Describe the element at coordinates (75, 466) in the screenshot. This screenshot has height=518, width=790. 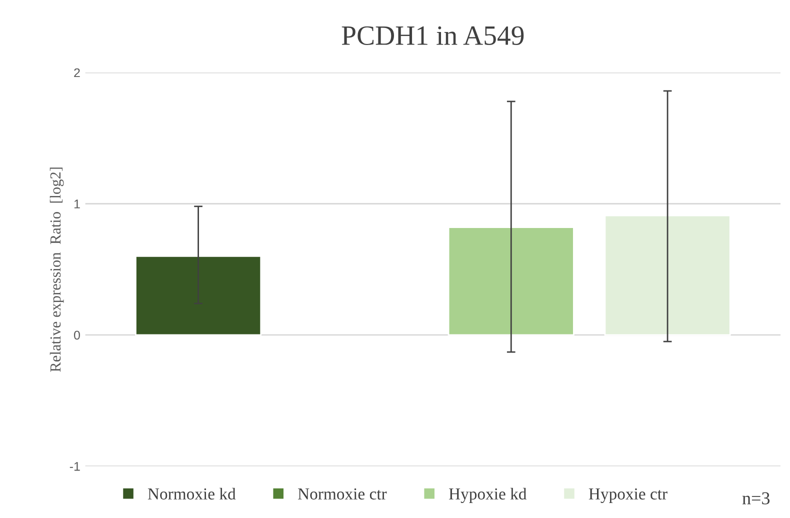
I see `y-tick-label: -1` at that location.